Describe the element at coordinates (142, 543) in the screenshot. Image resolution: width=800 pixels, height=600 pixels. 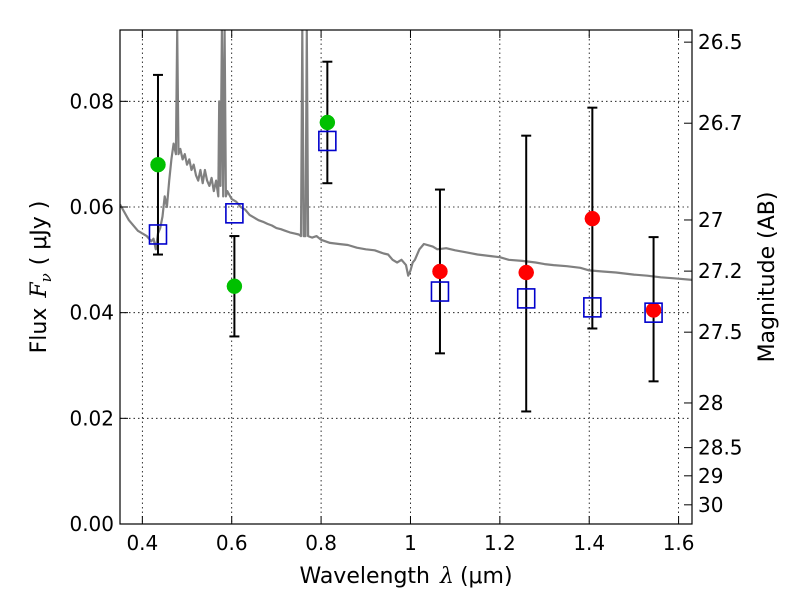
I see `x-tick-label: 0.4` at that location.